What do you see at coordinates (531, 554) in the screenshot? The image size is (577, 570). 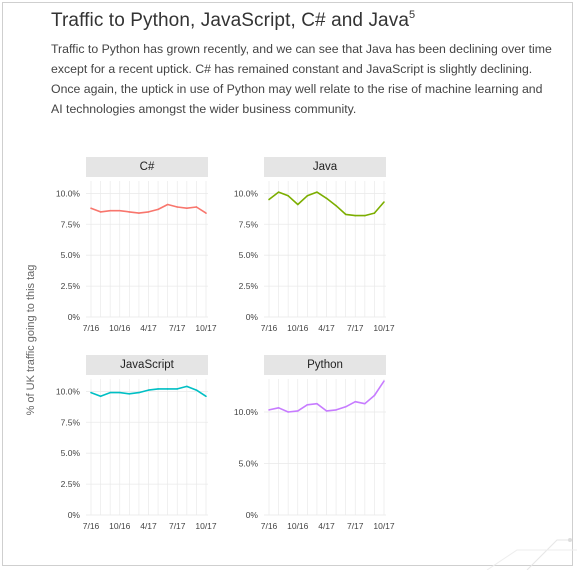 I see `decorative-corner-lines` at bounding box center [531, 554].